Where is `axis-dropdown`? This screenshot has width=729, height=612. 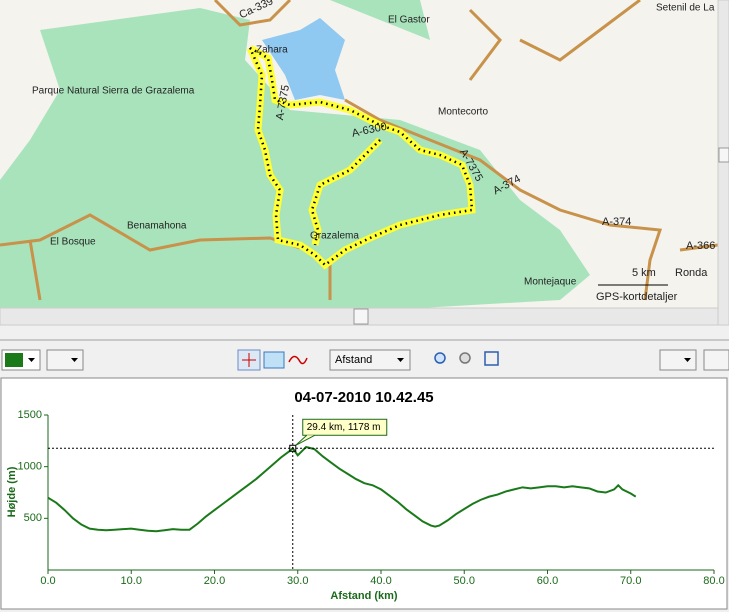 axis-dropdown is located at coordinates (370, 360).